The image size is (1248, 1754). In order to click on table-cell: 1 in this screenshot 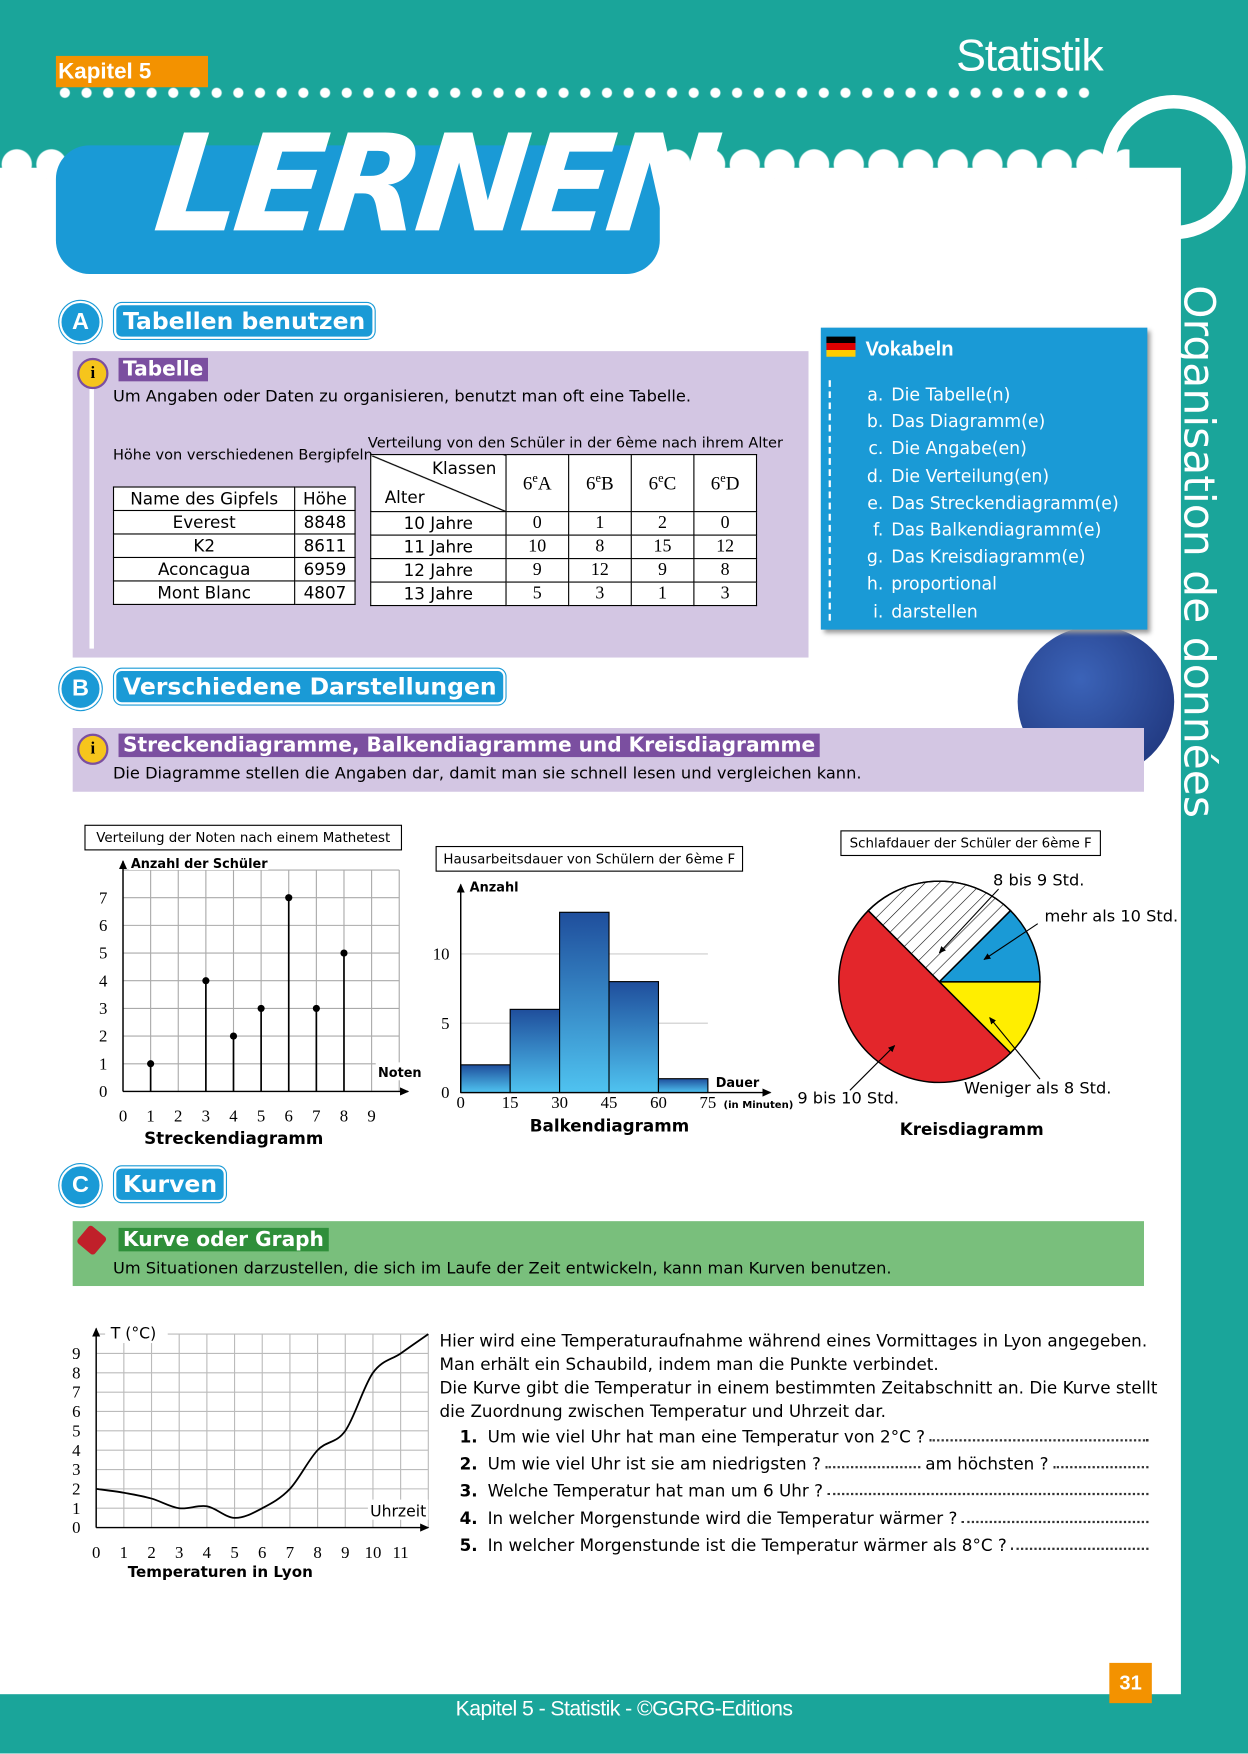, I will do `click(599, 523)`.